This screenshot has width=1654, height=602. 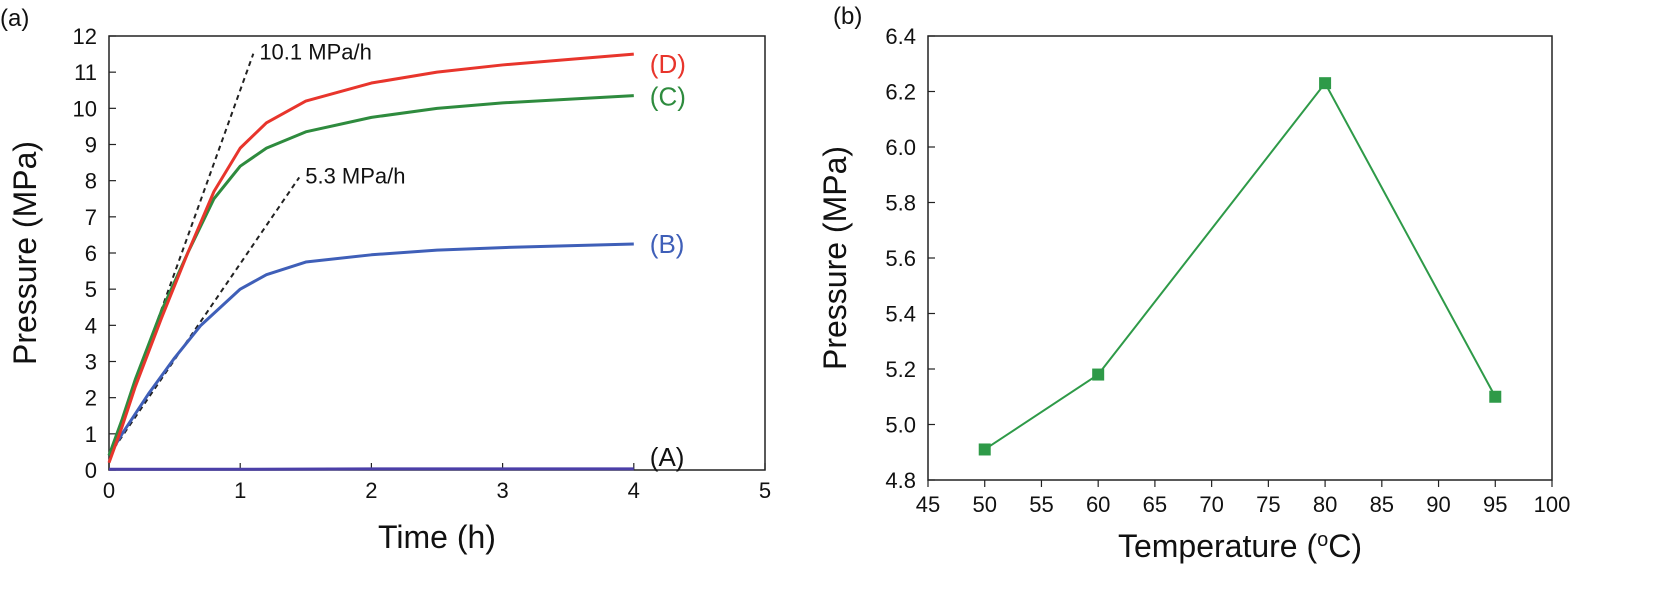 I want to click on x-tick-label: 80, so click(x=1325, y=504).